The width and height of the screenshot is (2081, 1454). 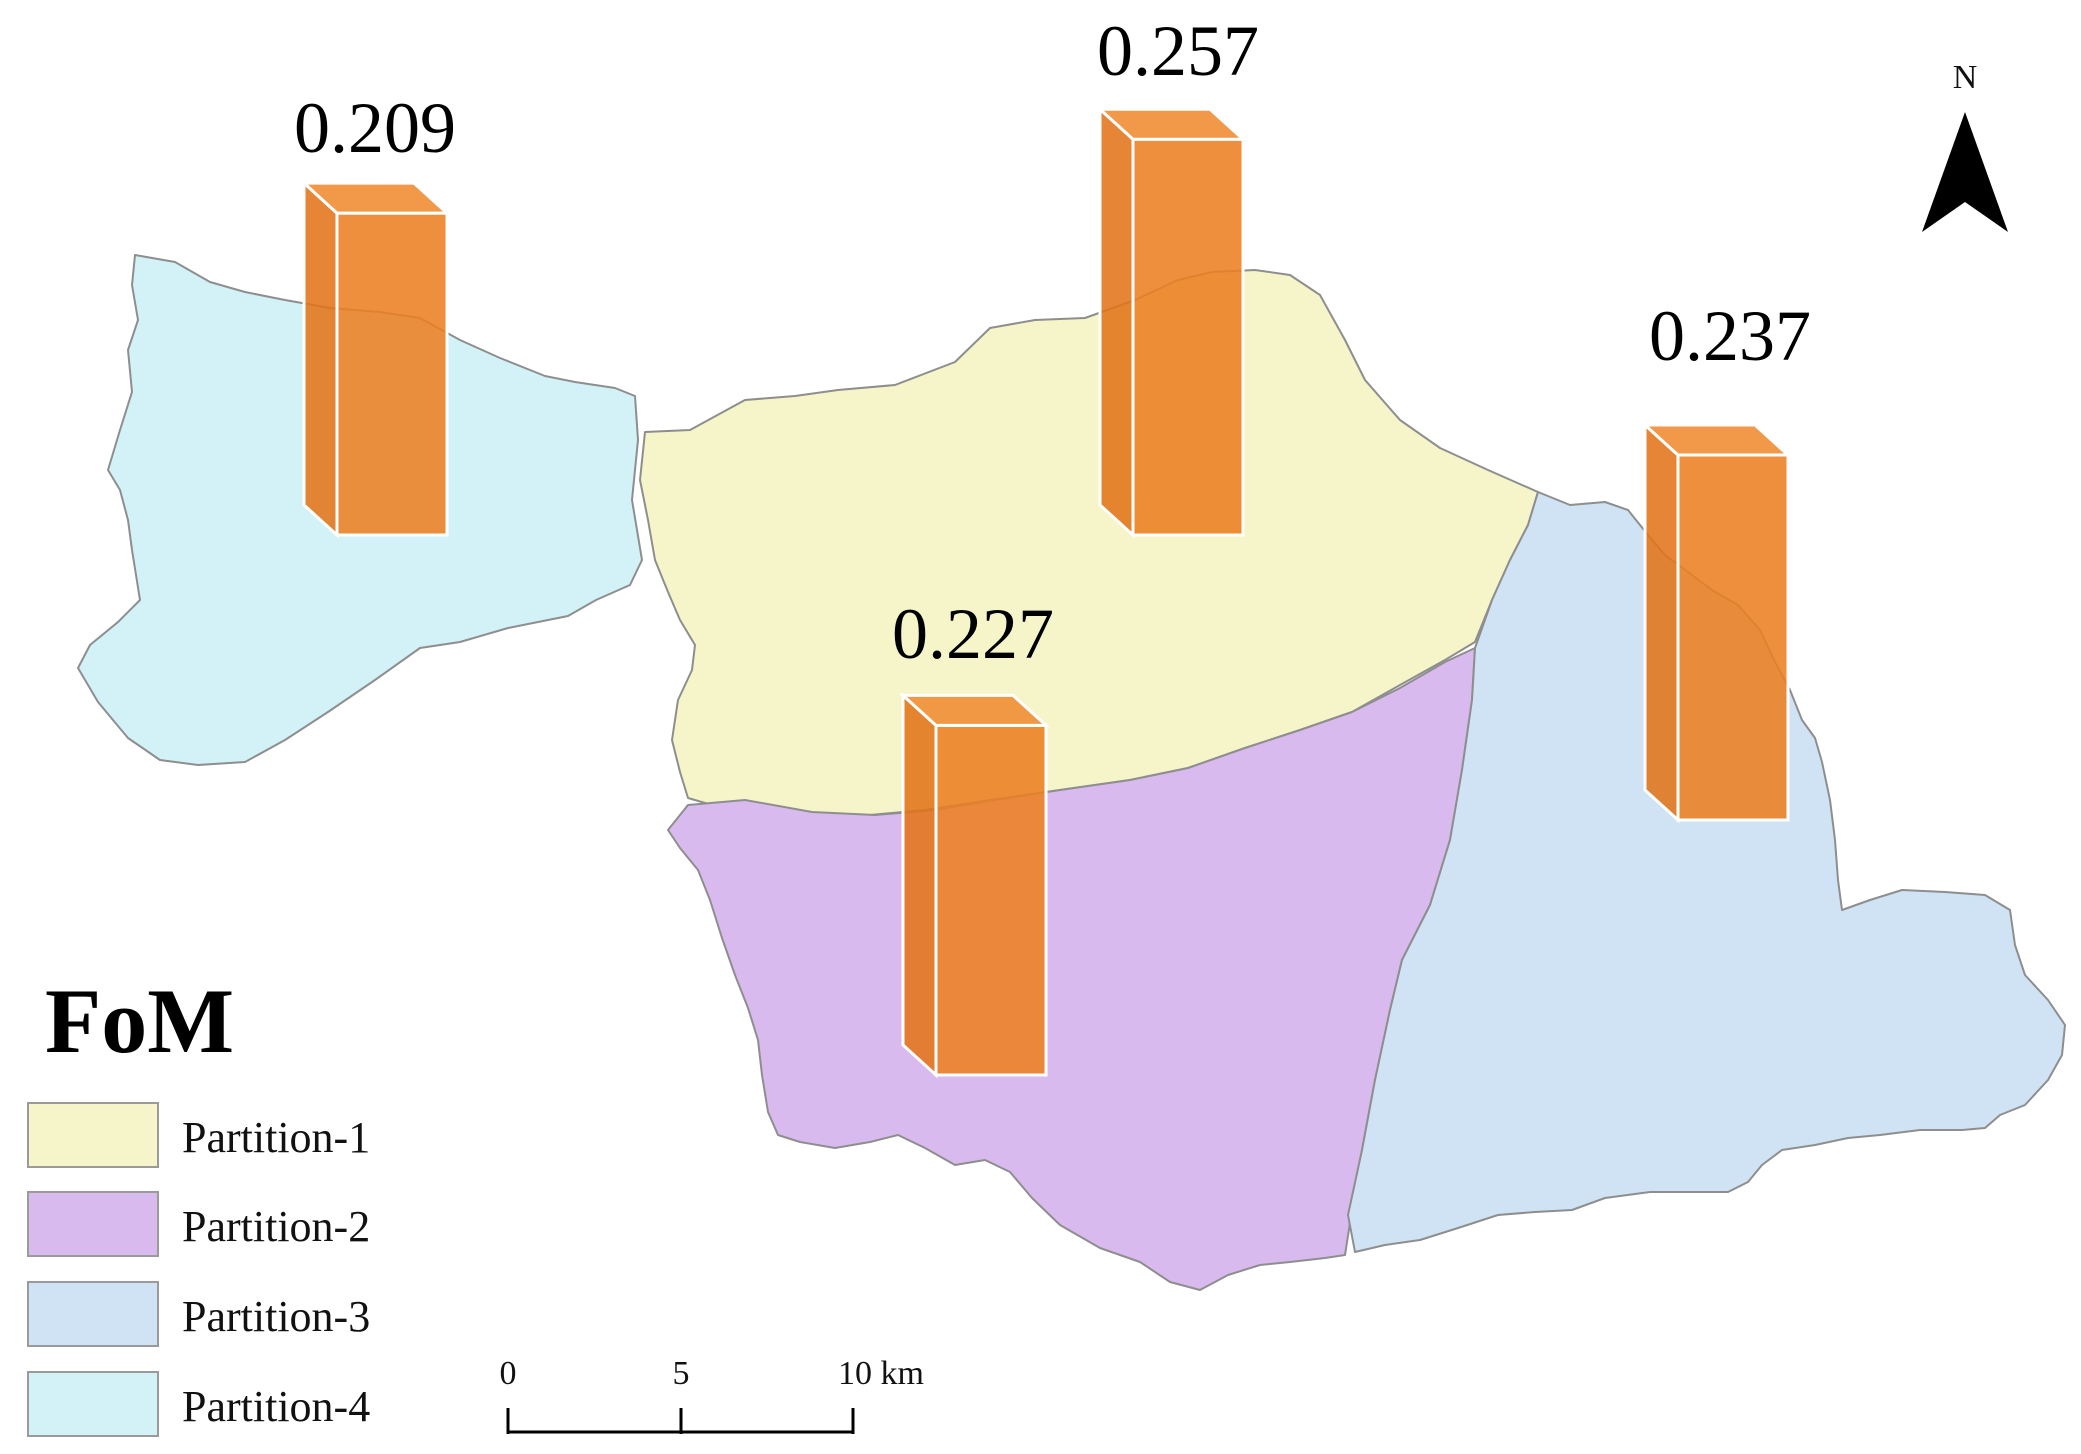 What do you see at coordinates (881, 1373) in the screenshot?
I see `scale-bar-label-10km: 10 km` at bounding box center [881, 1373].